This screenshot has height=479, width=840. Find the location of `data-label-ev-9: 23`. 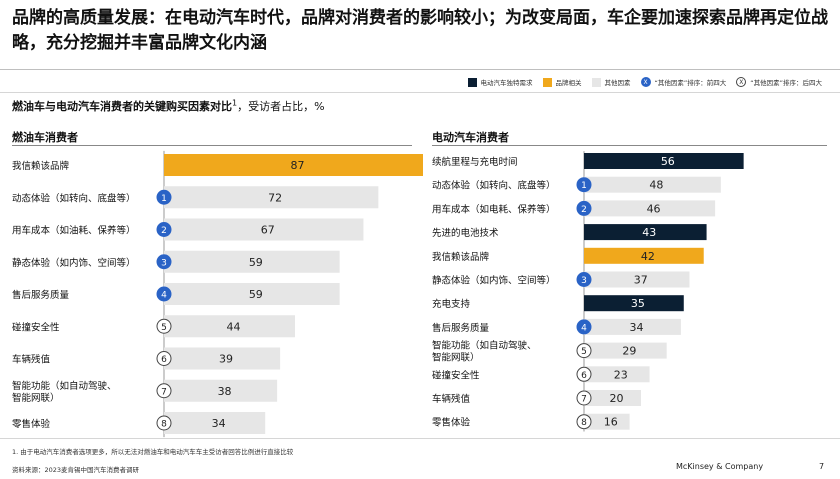

data-label-ev-9: 23 is located at coordinates (621, 374).